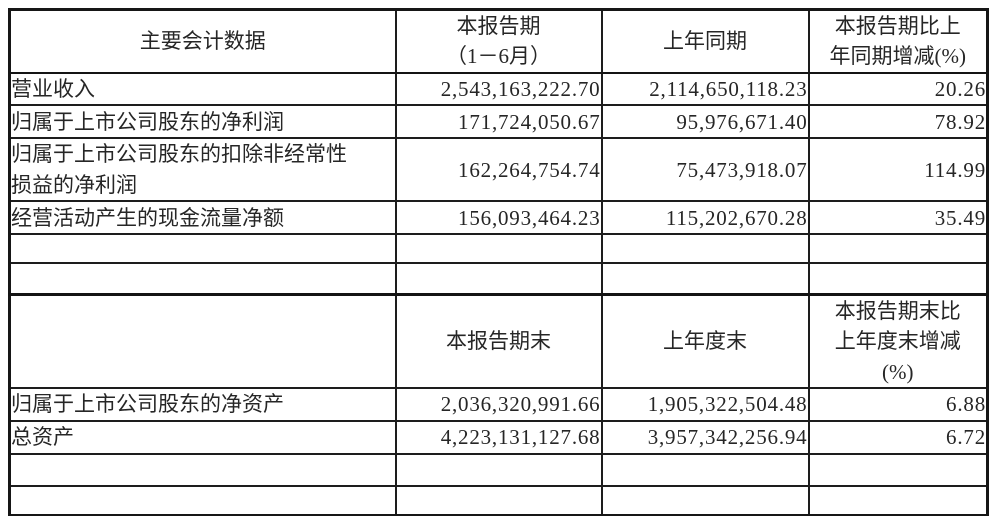  Describe the element at coordinates (705, 122) in the screenshot. I see `value-prior-period: 95,976,671.40` at that location.